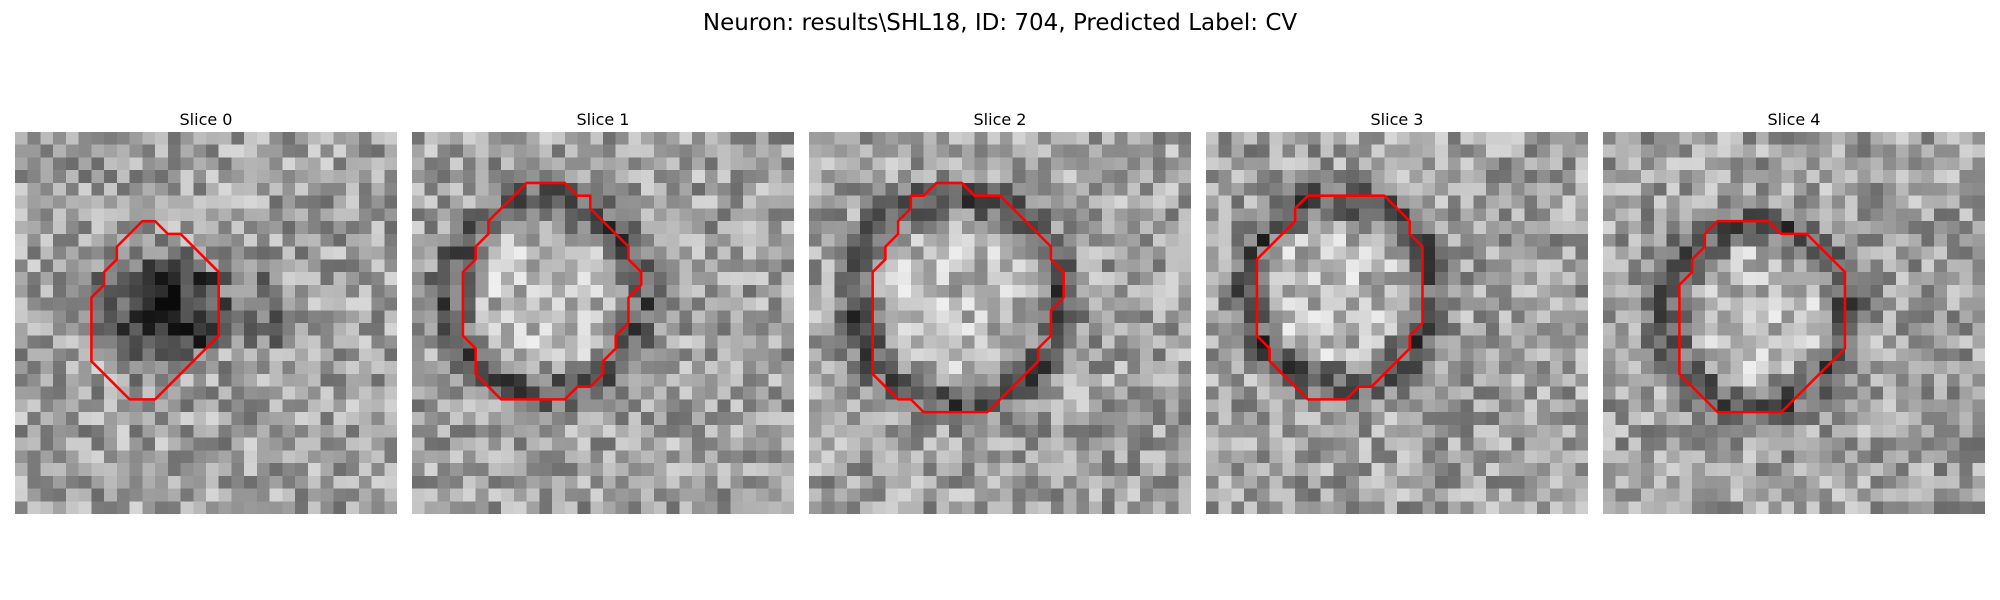 Image resolution: width=2000 pixels, height=600 pixels. Describe the element at coordinates (206, 119) in the screenshot. I see `slice-title: Slice 0` at that location.